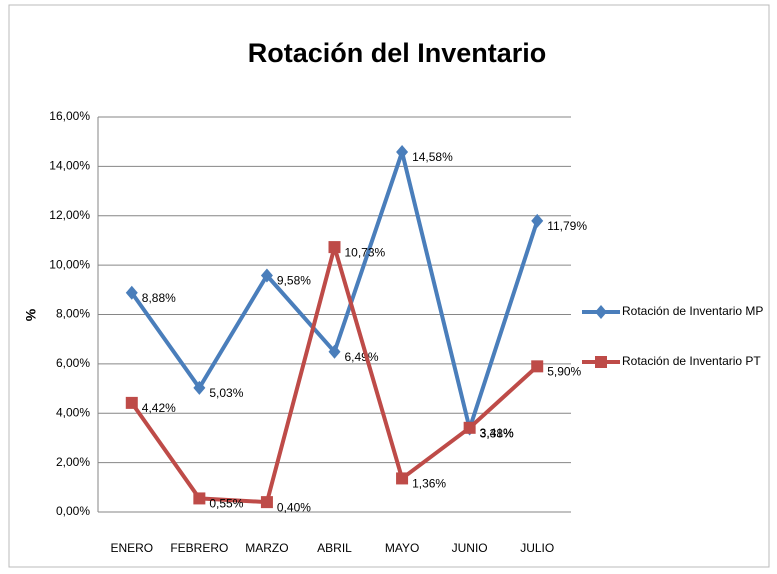  I want to click on data-label: 14,58%, so click(432, 157).